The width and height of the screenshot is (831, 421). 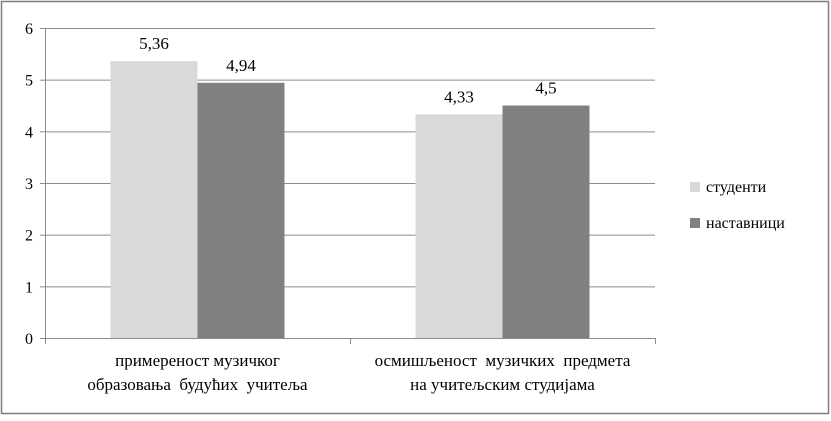 I want to click on legend-label: студенти, so click(x=736, y=187).